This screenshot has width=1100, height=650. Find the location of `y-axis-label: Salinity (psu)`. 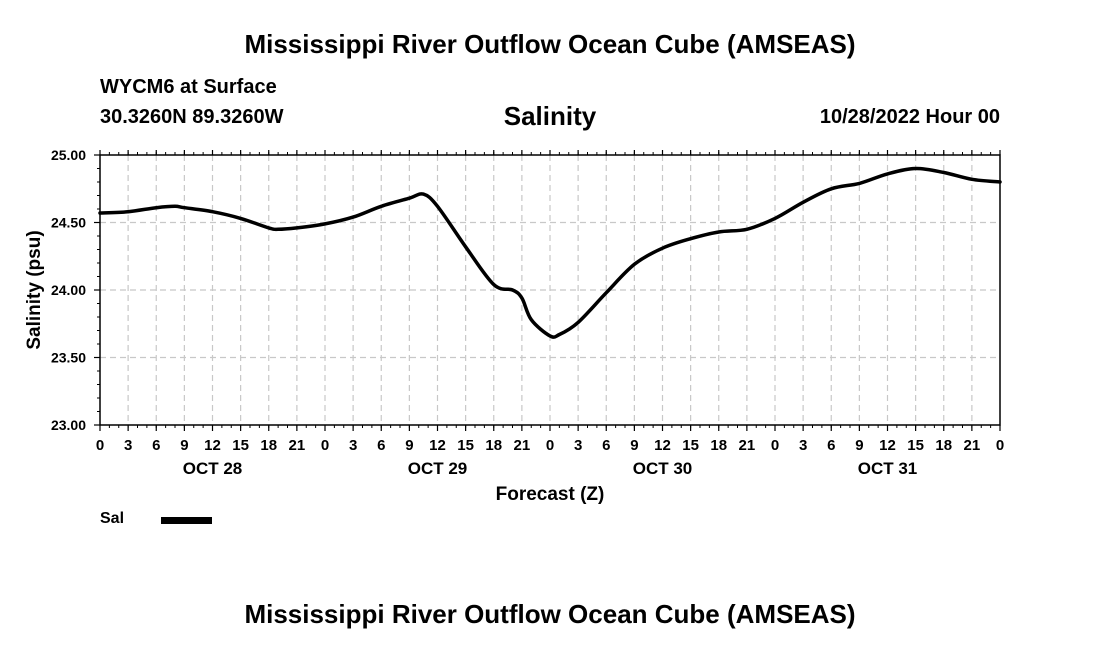

y-axis-label: Salinity (psu) is located at coordinates (34, 289).